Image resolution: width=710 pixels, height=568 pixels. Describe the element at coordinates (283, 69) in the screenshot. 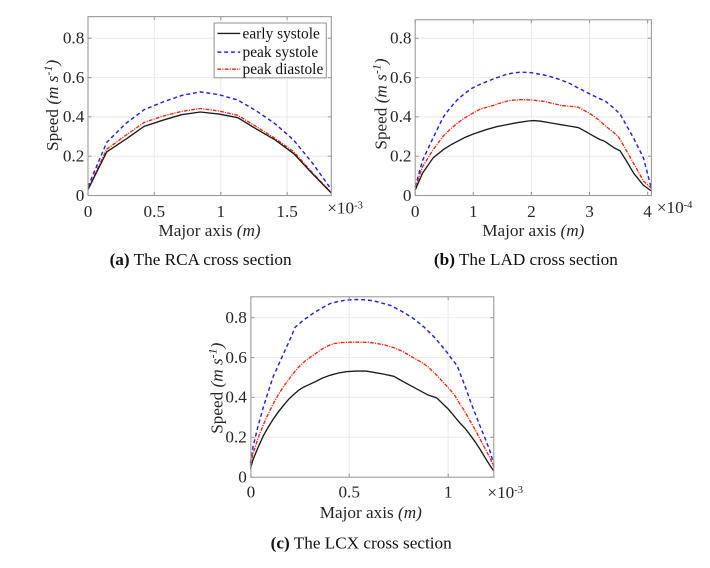

I see `svg-text: peak diastole` at that location.